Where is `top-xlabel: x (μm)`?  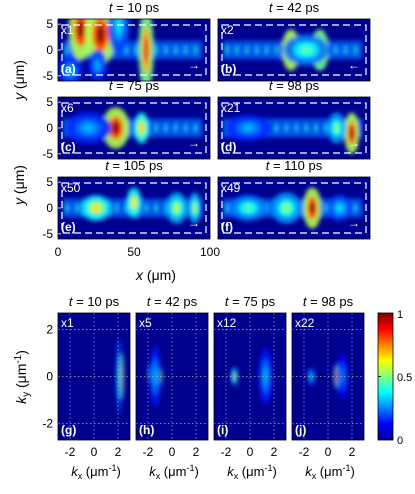 top-xlabel: x (μm) is located at coordinates (155, 275).